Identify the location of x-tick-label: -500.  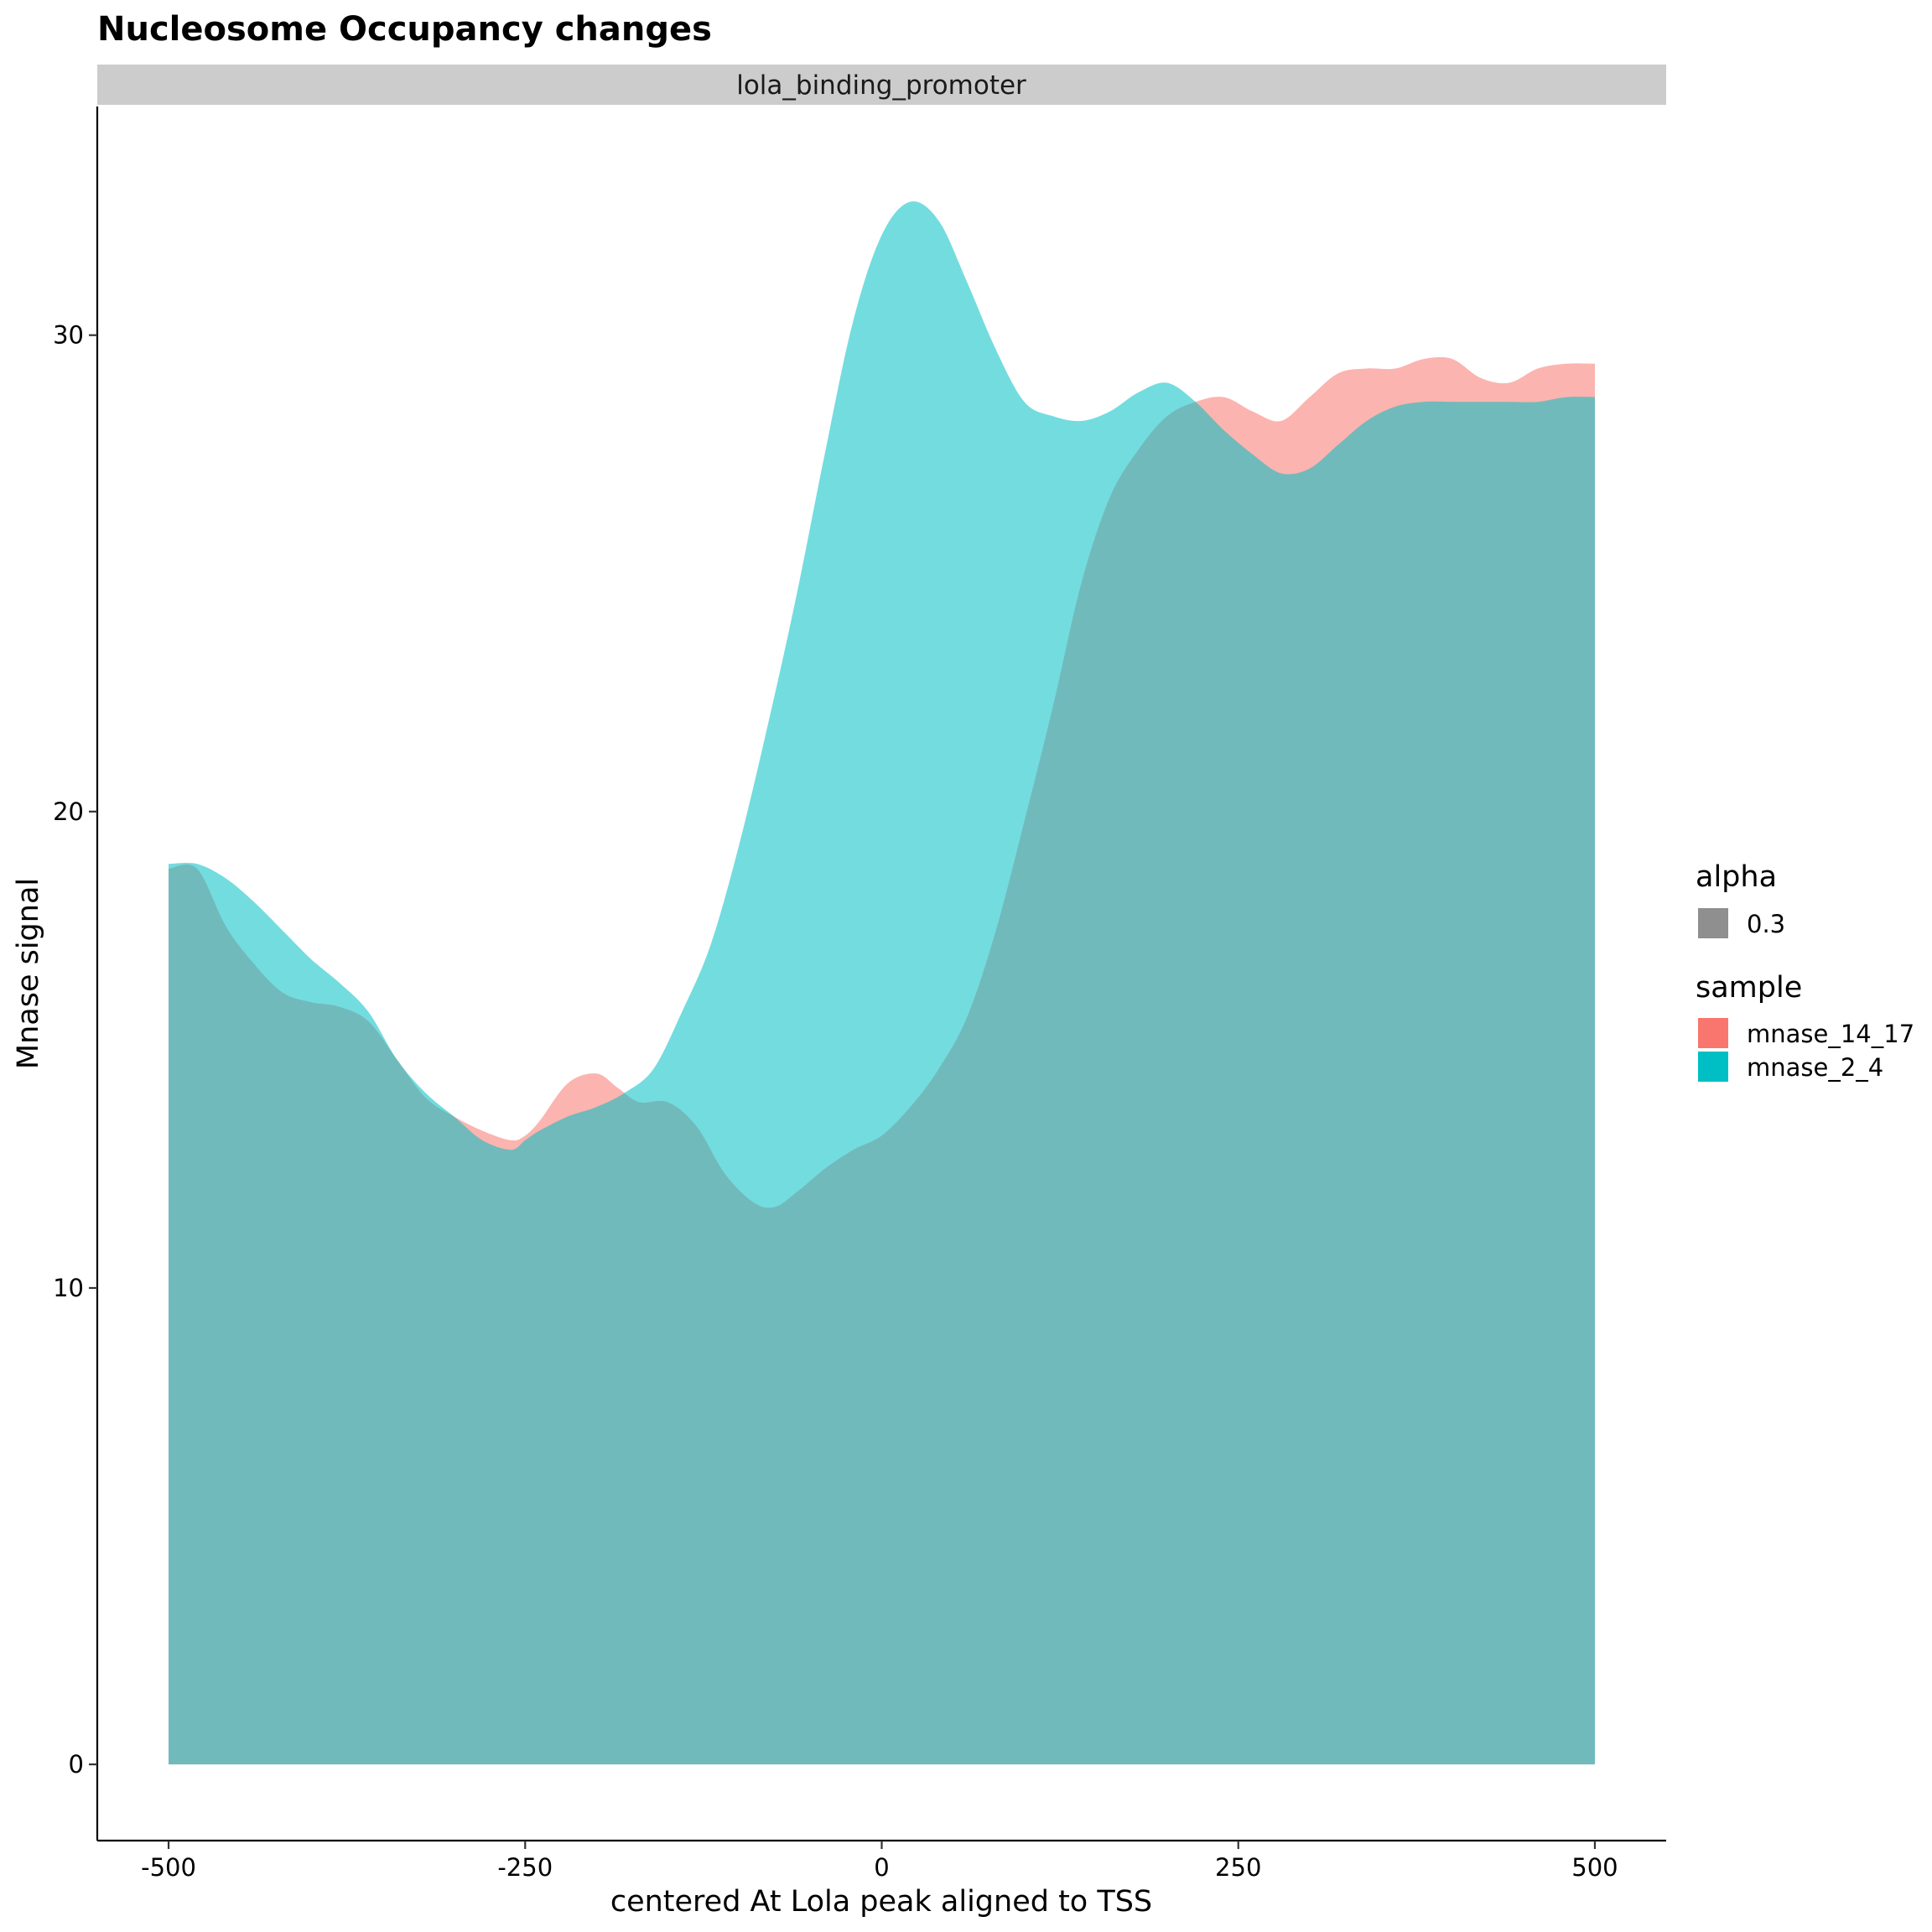
(168, 1867).